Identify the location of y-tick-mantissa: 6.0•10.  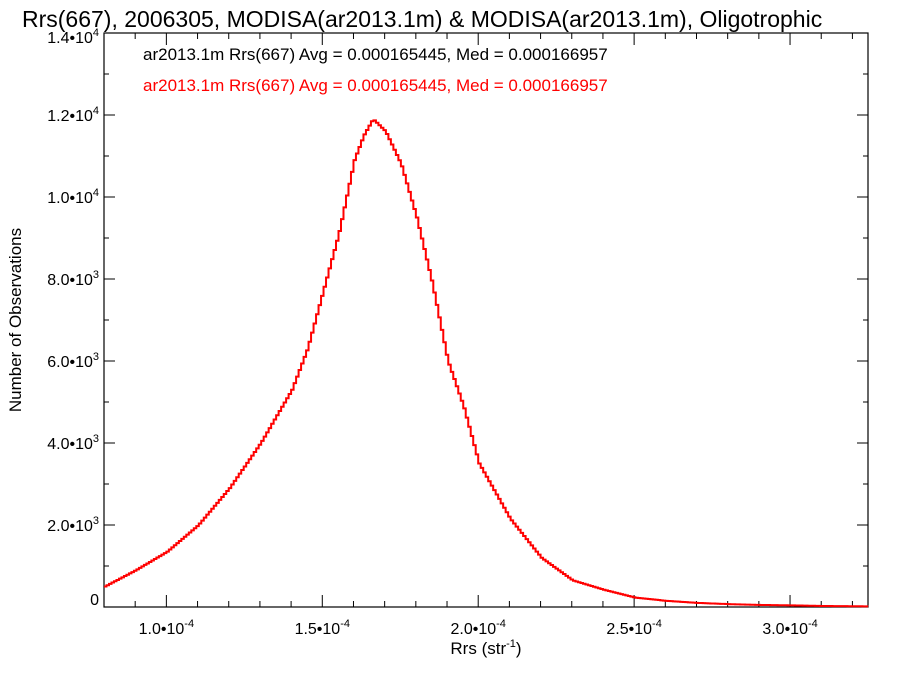
(70, 362).